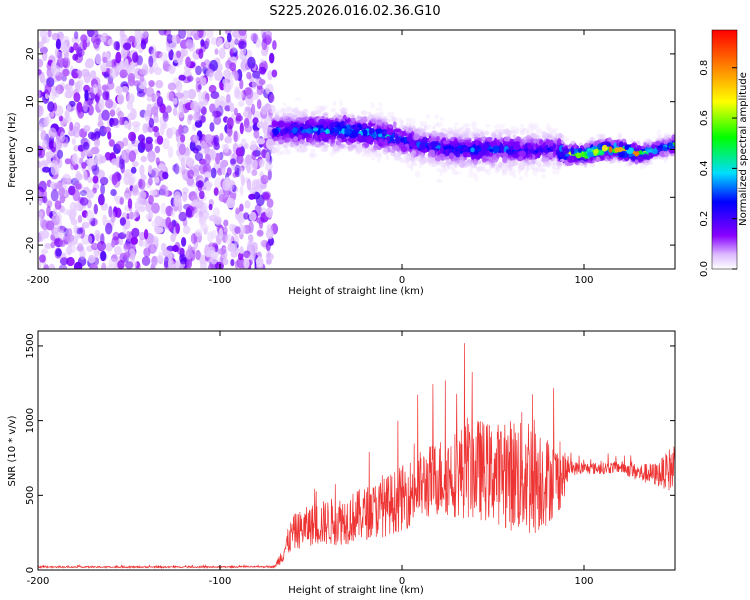 Image resolution: width=750 pixels, height=600 pixels. I want to click on colorbar-tick-label: 0.4, so click(704, 168).